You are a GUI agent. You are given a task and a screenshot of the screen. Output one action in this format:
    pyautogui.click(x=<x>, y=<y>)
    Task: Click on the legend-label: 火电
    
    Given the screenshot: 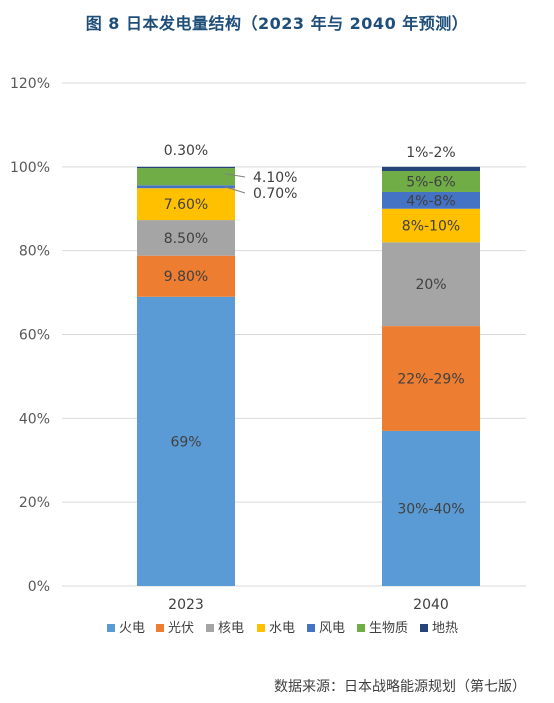 What is the action you would take?
    pyautogui.click(x=132, y=628)
    